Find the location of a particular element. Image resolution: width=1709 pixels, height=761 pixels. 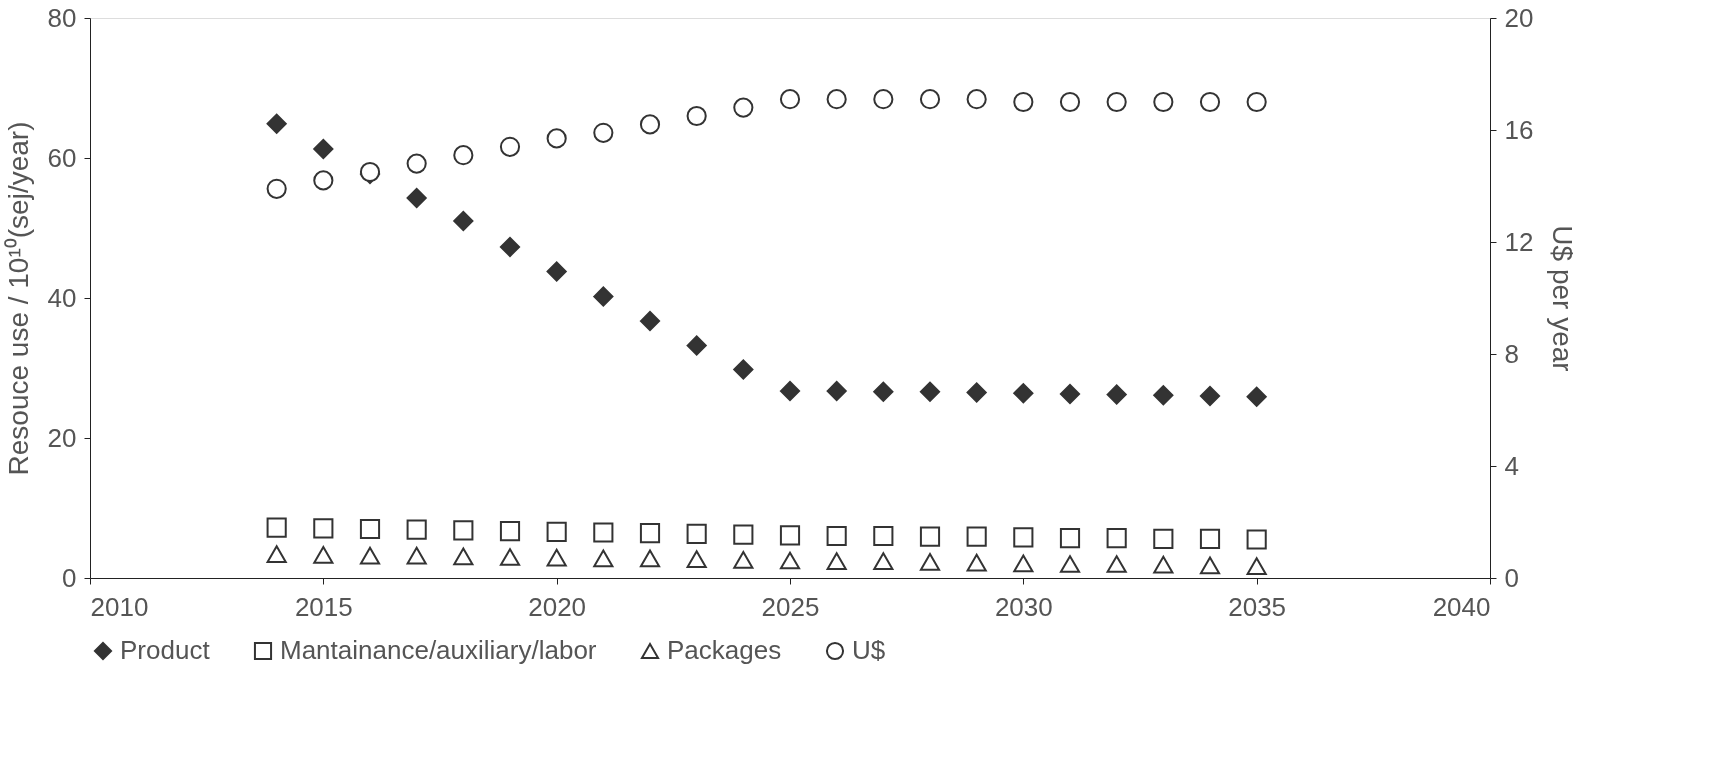

legend-label: Mantainance/auxiliary/labor is located at coordinates (438, 650).